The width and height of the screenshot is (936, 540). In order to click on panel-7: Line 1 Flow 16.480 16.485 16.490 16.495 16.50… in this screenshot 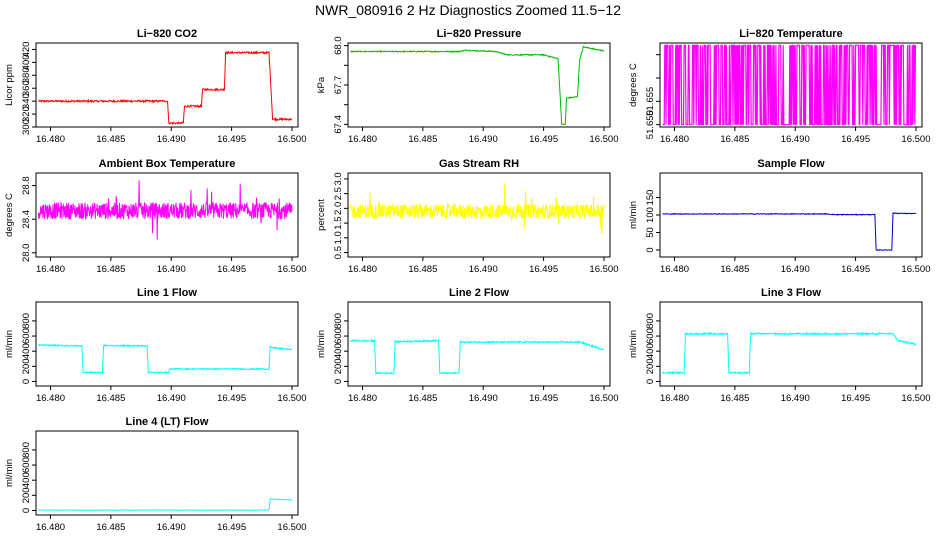, I will do `click(155, 345)`.